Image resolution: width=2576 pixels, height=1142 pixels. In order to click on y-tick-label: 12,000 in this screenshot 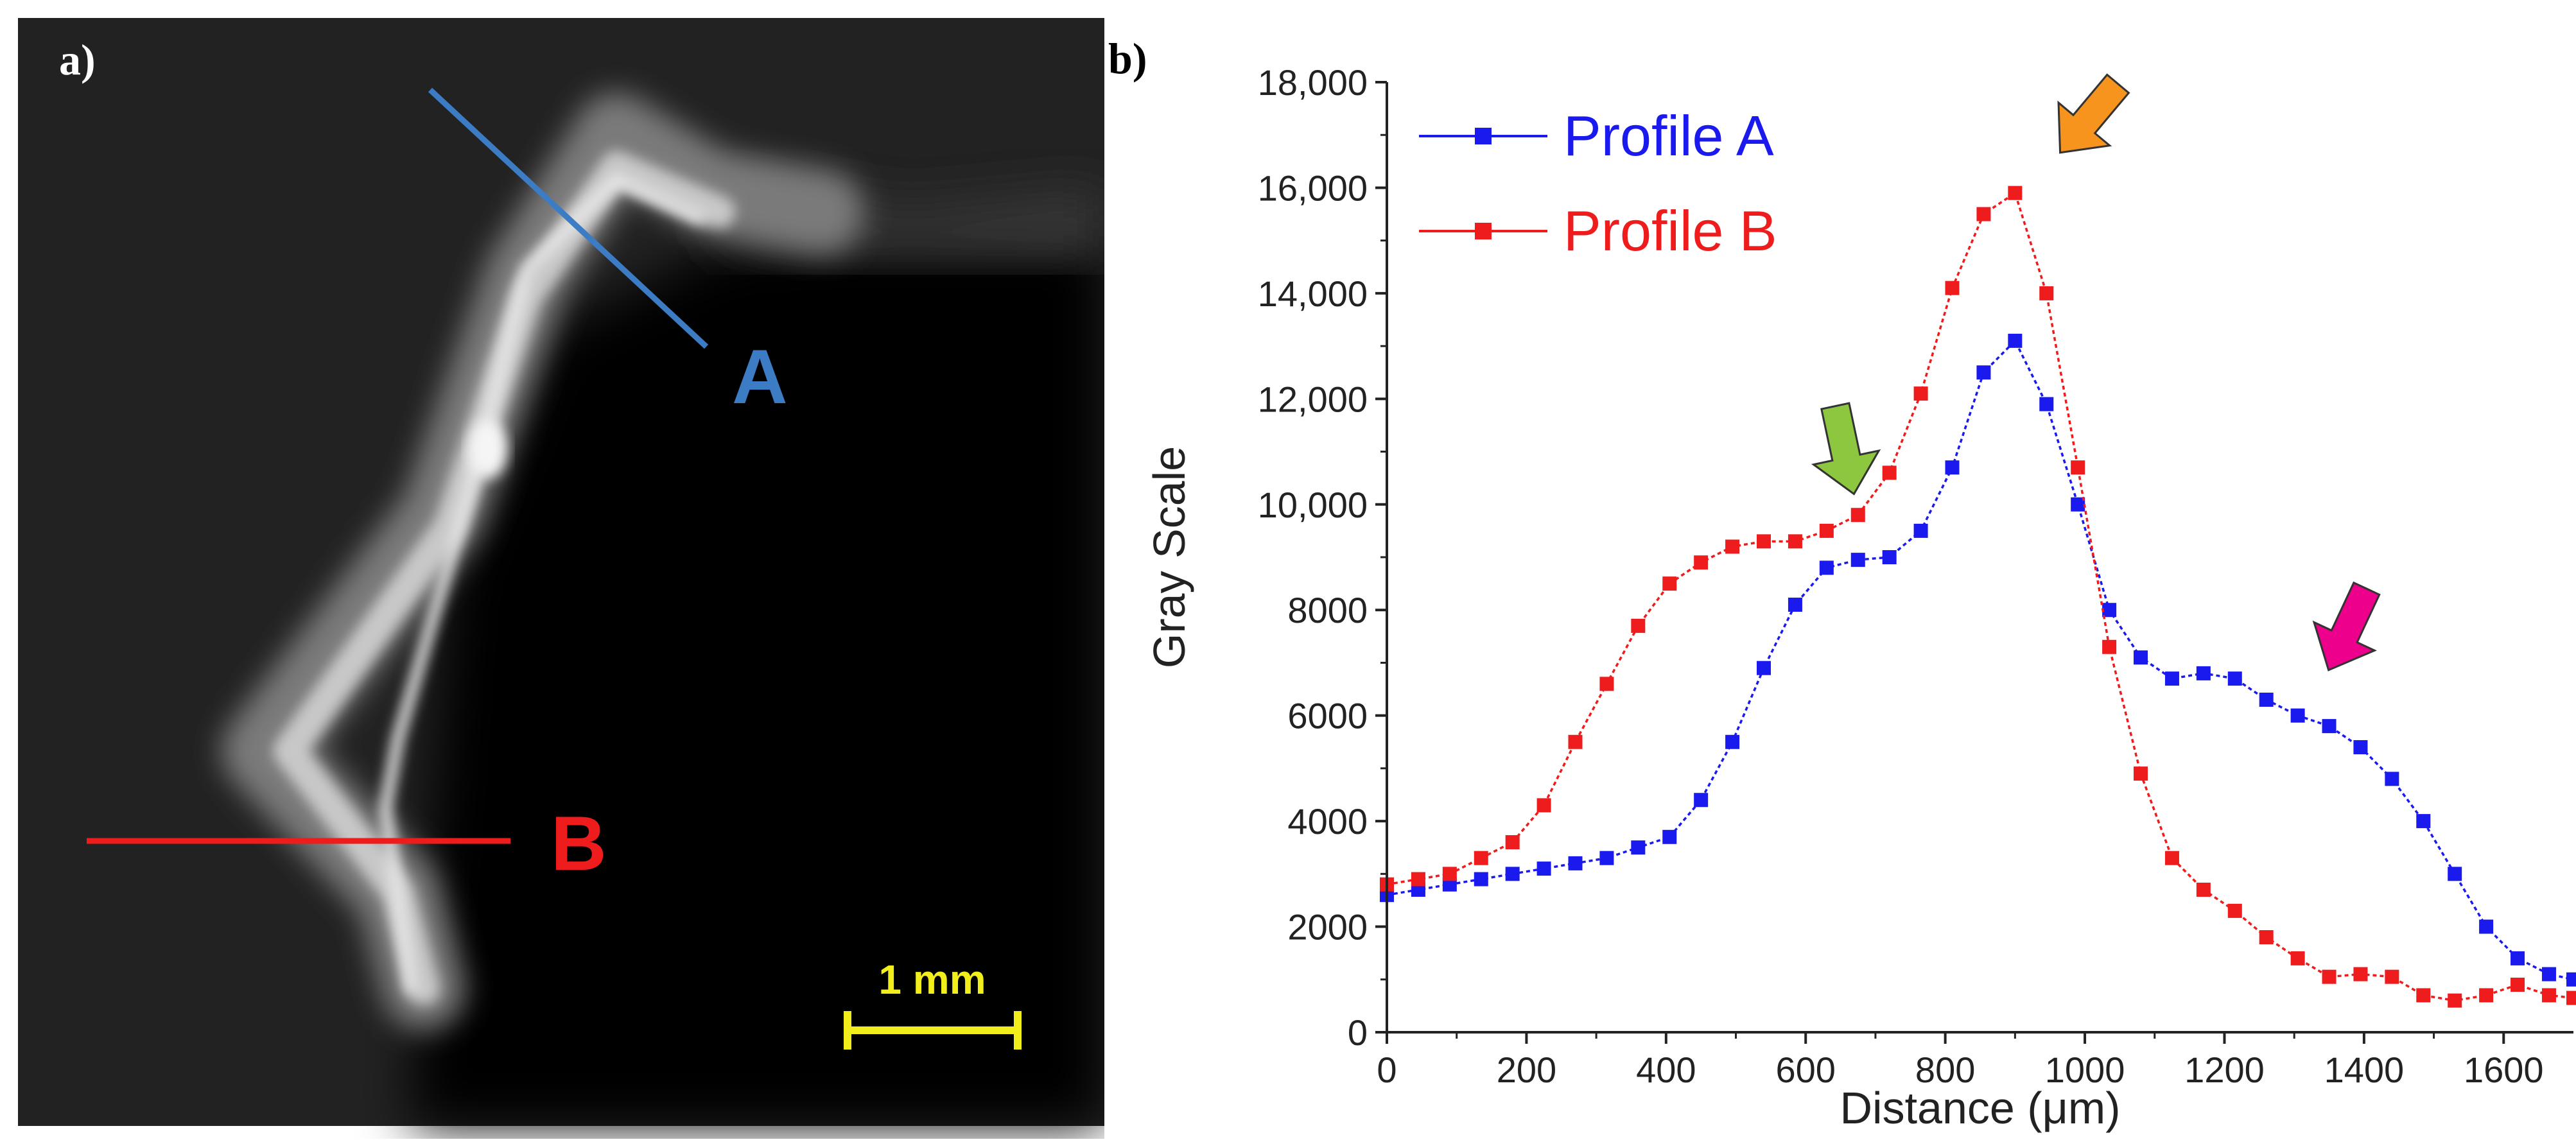, I will do `click(1313, 399)`.